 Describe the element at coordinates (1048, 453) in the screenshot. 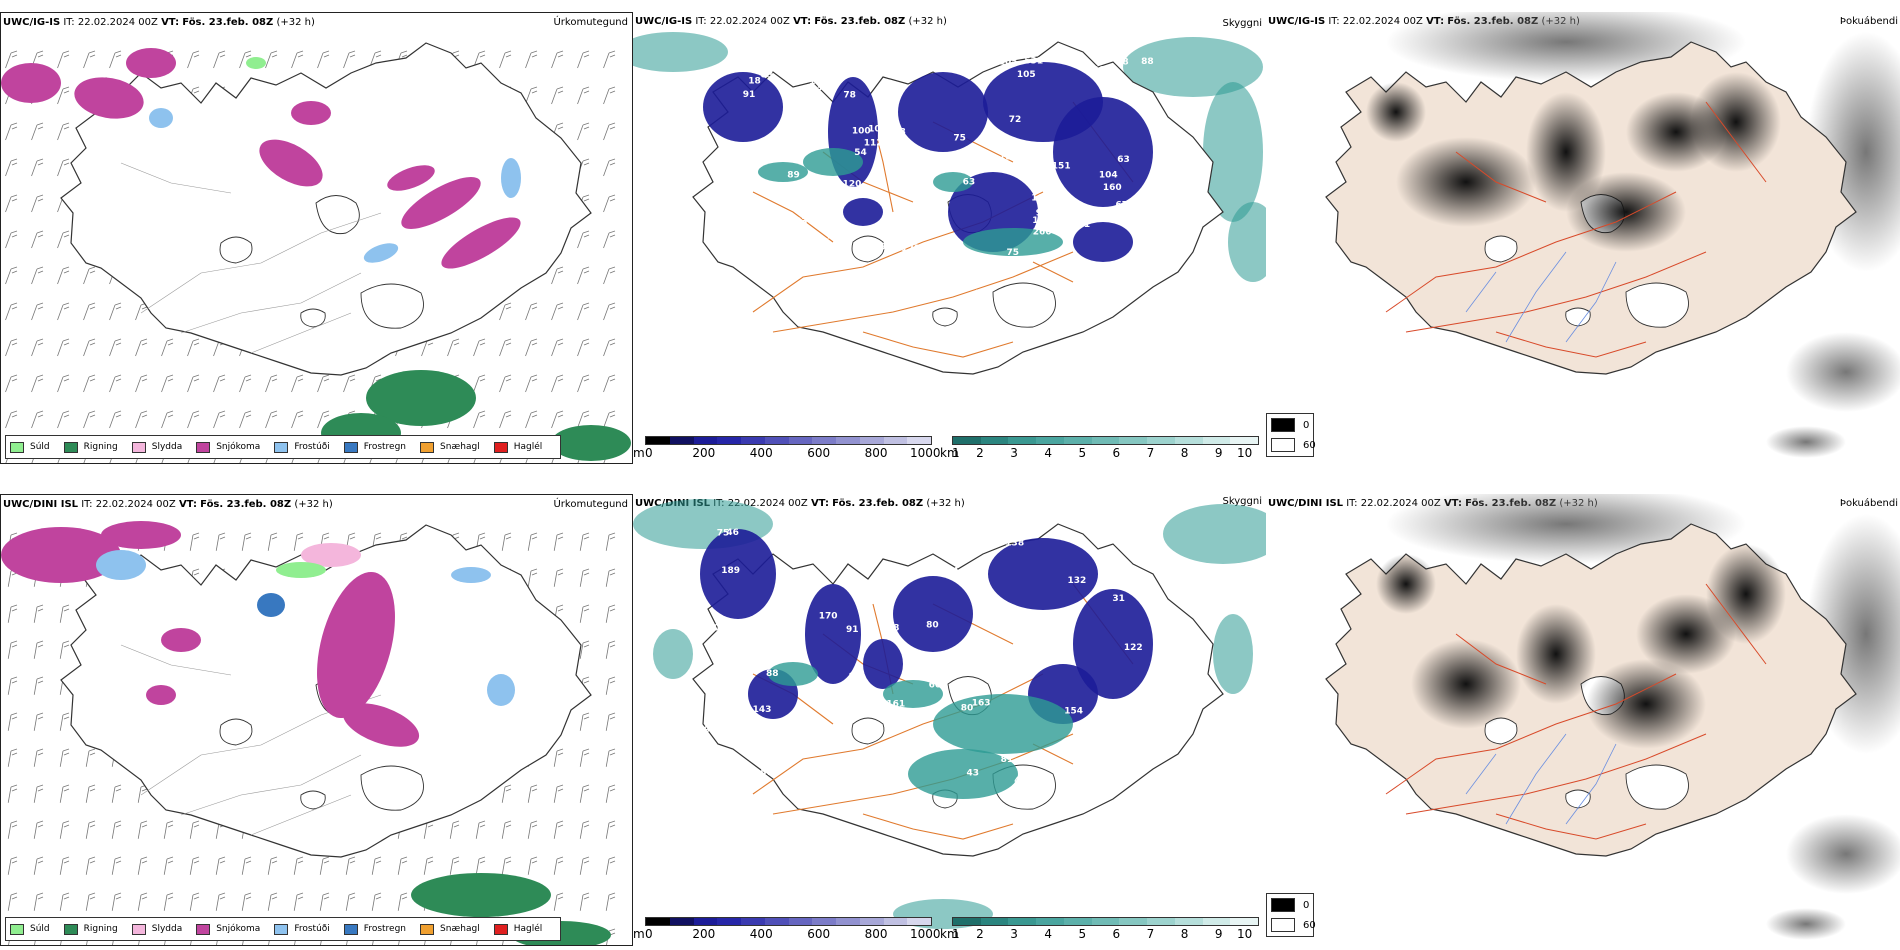

I see `colorbar-tick: 4` at that location.